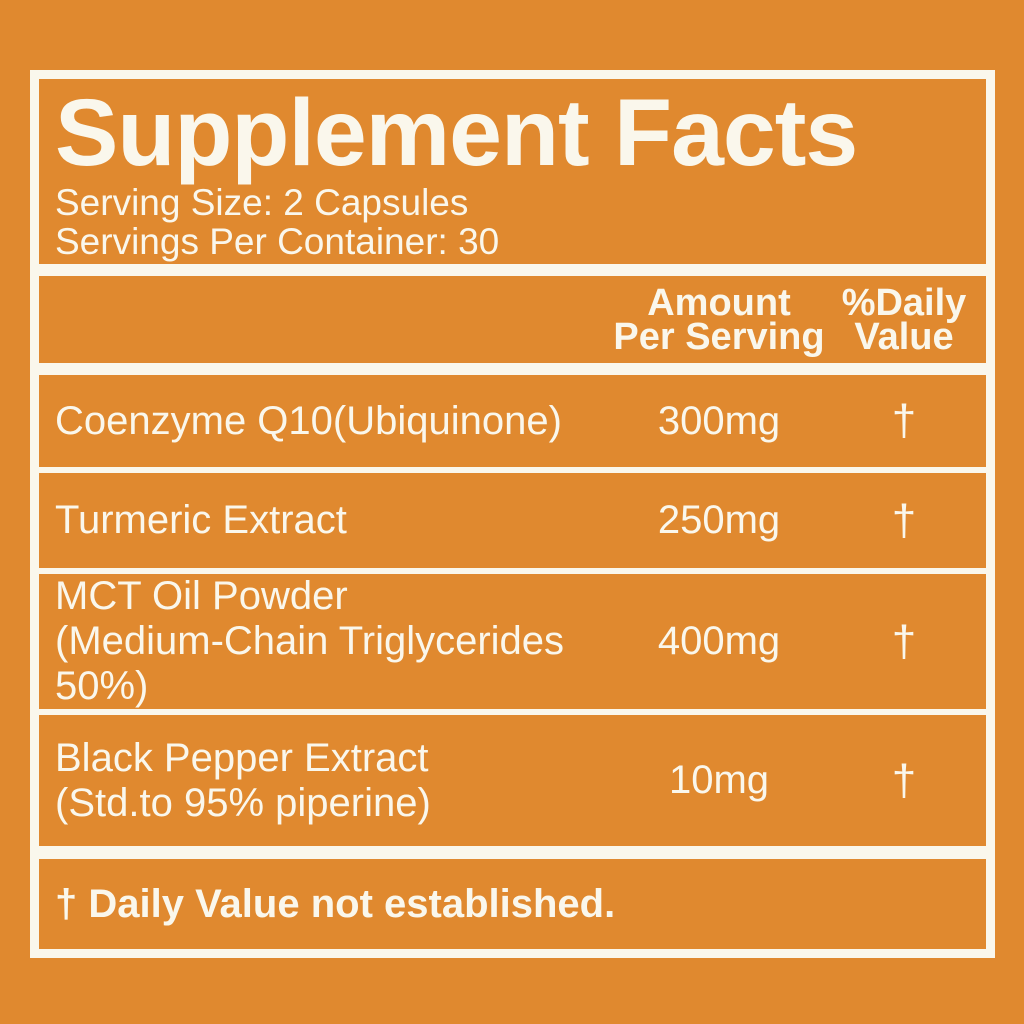 The height and width of the screenshot is (1024, 1024). I want to click on ingredient-name: Turmeric Extract, so click(319, 520).